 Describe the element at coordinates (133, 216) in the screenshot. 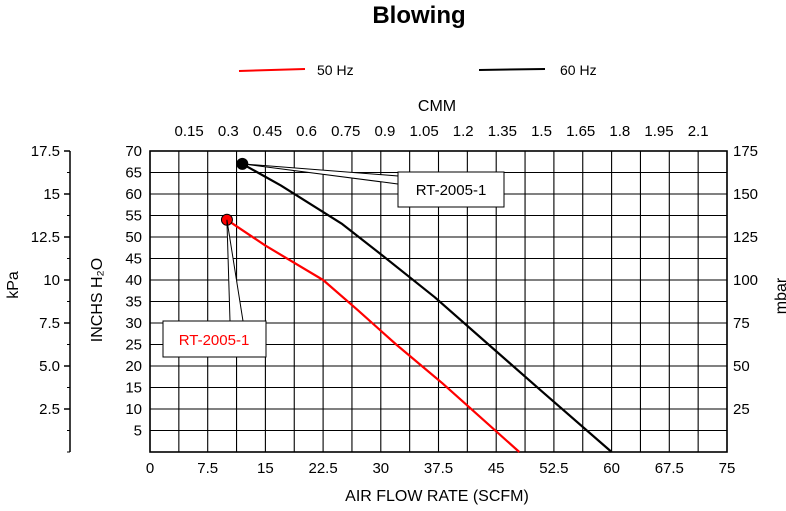

I see `y-tick-label: 55` at that location.